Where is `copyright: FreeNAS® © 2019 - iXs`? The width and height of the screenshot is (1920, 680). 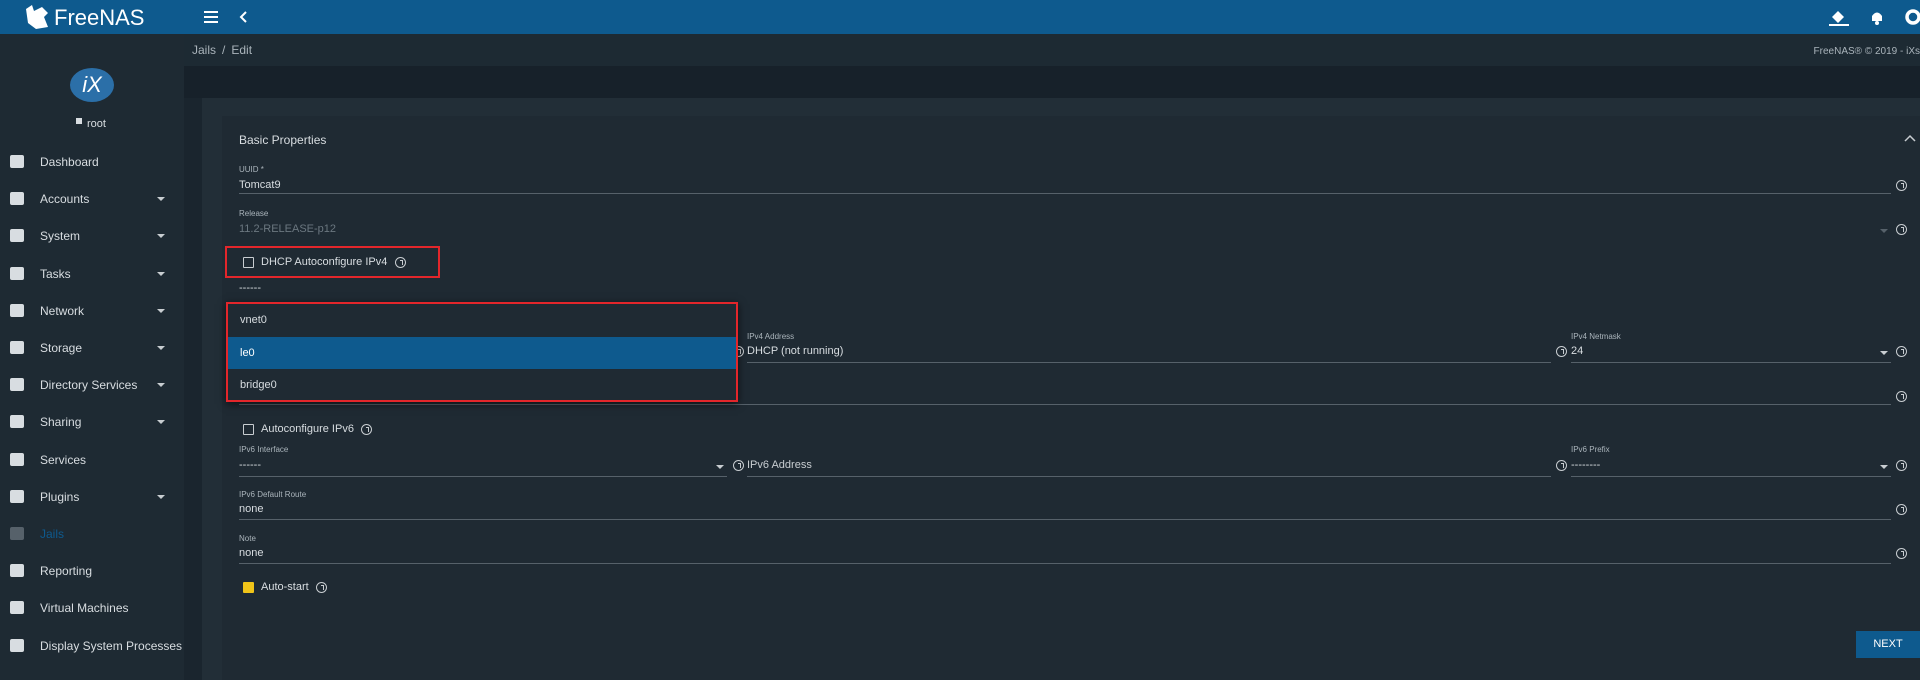 copyright: FreeNAS® © 2019 - iXs is located at coordinates (1866, 51).